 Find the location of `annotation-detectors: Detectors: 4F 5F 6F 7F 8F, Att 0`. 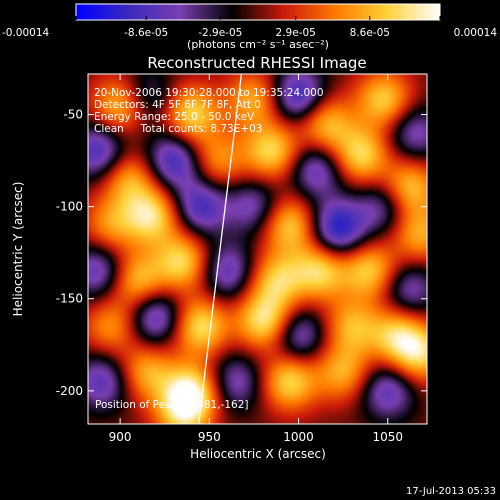

annotation-detectors: Detectors: 4F 5F 6F 7F 8F, Att 0 is located at coordinates (177, 105).